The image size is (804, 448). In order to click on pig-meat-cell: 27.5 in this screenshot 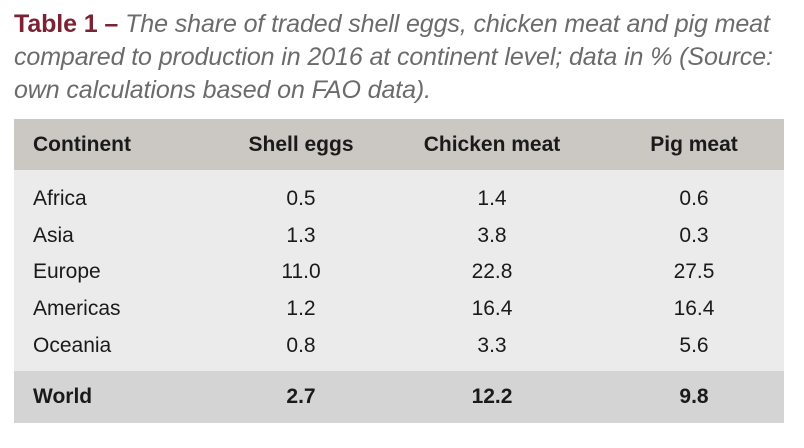, I will do `click(694, 271)`.